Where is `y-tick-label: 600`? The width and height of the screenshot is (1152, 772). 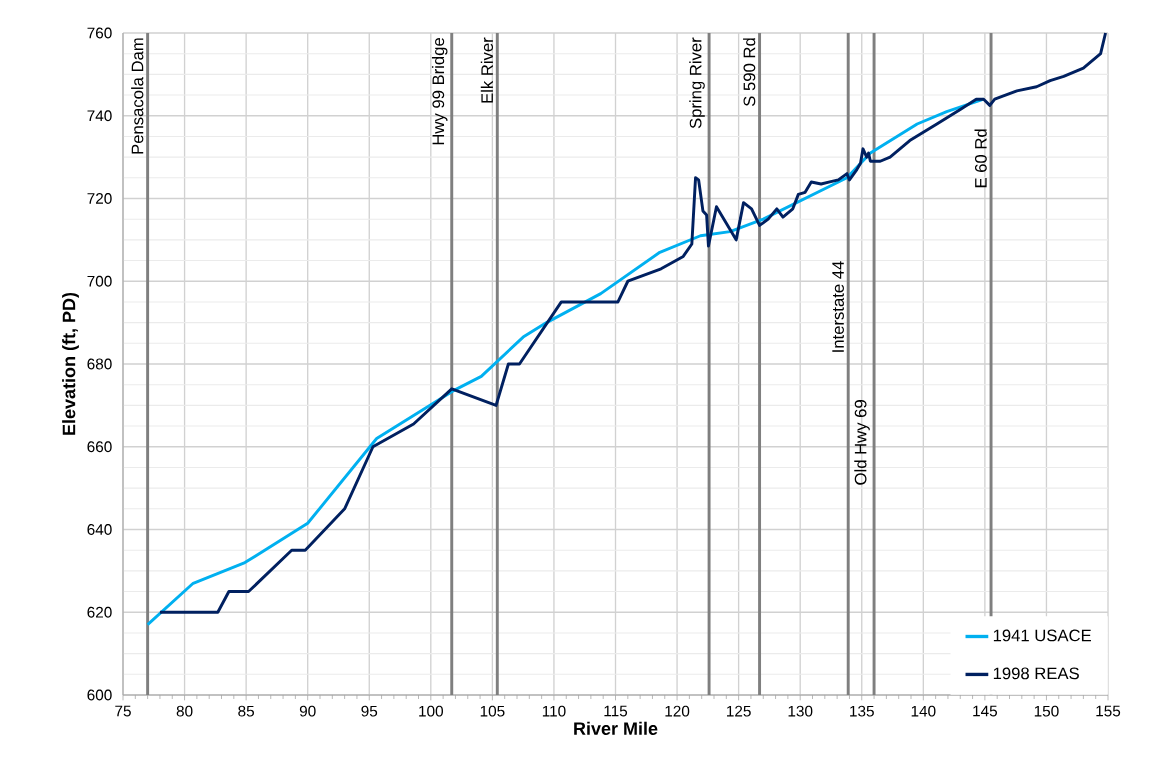
y-tick-label: 600 is located at coordinates (99, 695).